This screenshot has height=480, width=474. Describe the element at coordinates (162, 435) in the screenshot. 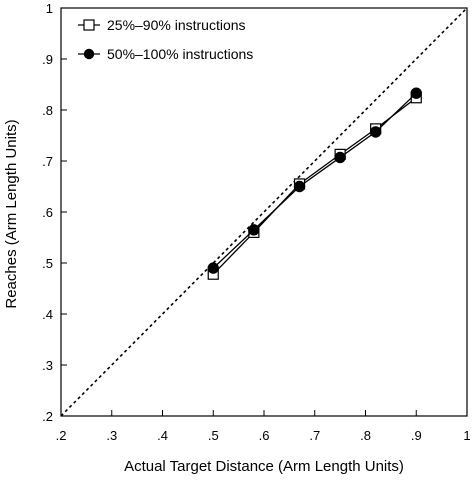

I see `x-tick-label: .4` at that location.